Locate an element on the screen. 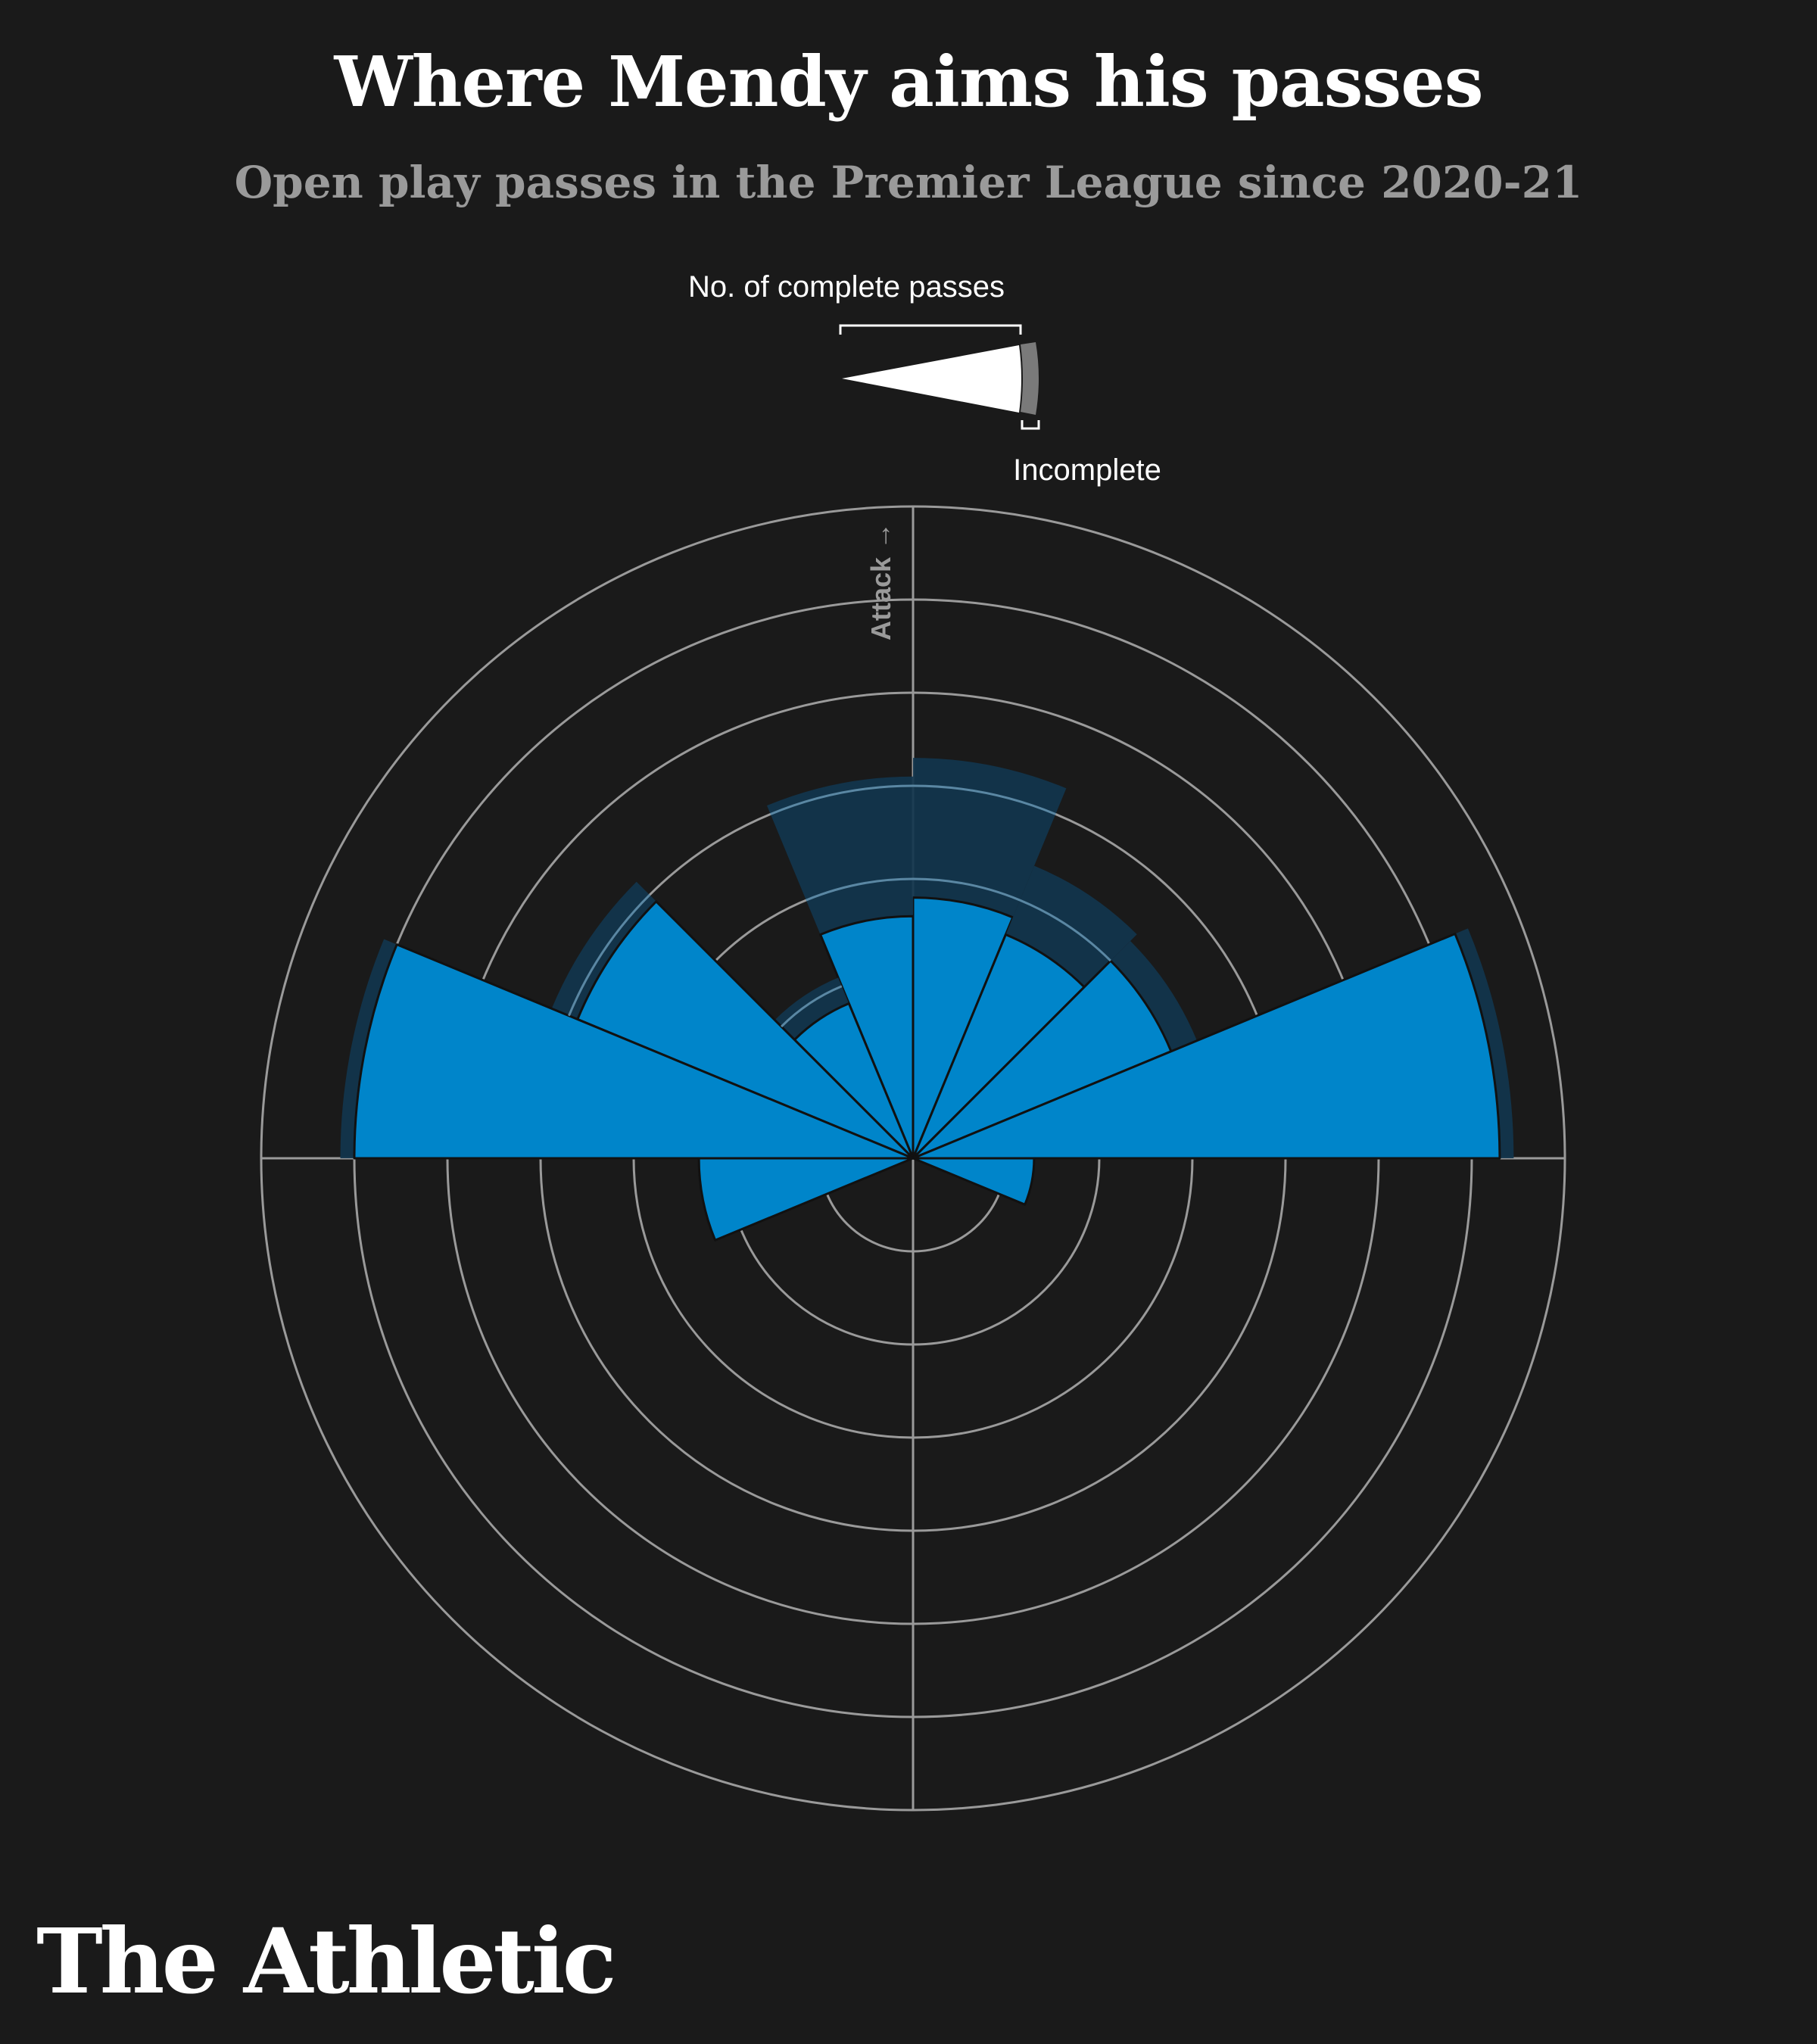  attack-direction-label: Attack → is located at coordinates (880, 581).